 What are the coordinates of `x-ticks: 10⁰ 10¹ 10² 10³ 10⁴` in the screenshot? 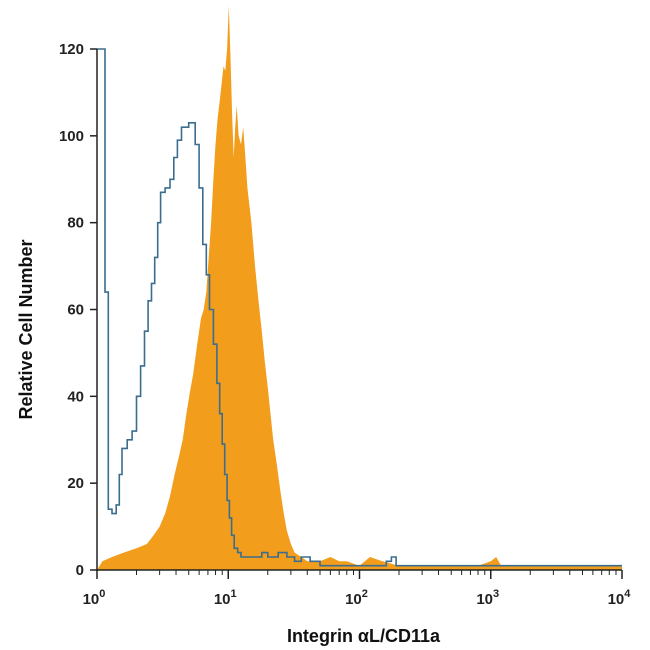 It's located at (357, 589).